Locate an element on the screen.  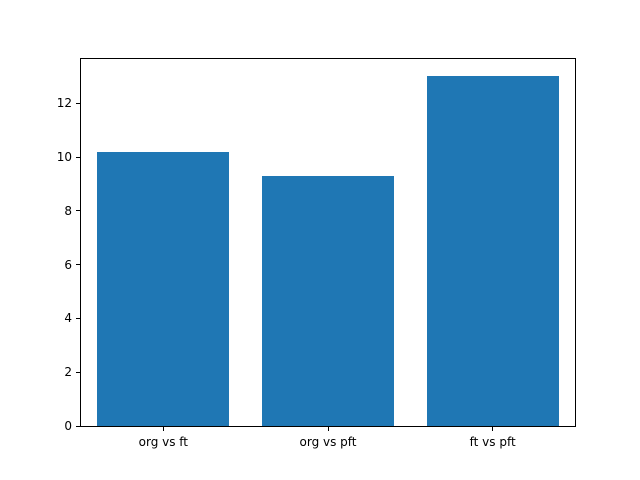
y-tick-label: 12 is located at coordinates (64, 103).